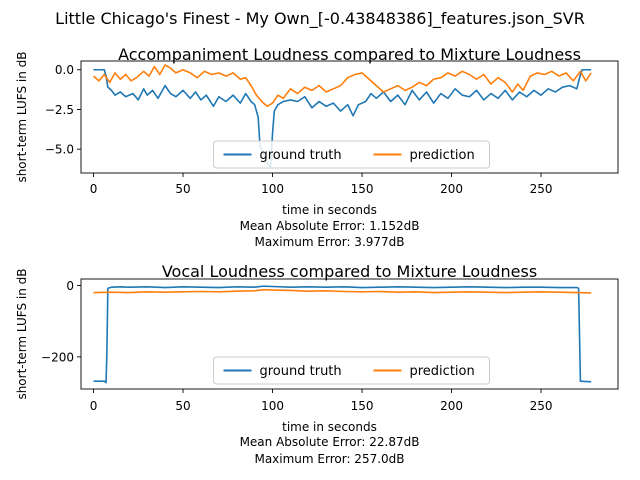  What do you see at coordinates (59, 150) in the screenshot?
I see `y-tick-label: −5.0` at bounding box center [59, 150].